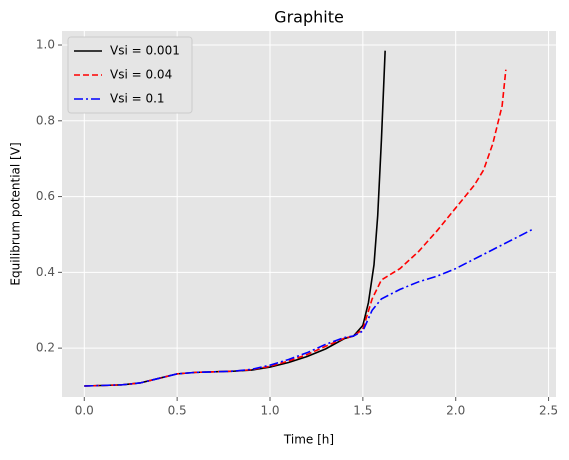 This screenshot has width=569, height=460. Describe the element at coordinates (548, 411) in the screenshot. I see `x-tick-label: 2.5` at that location.